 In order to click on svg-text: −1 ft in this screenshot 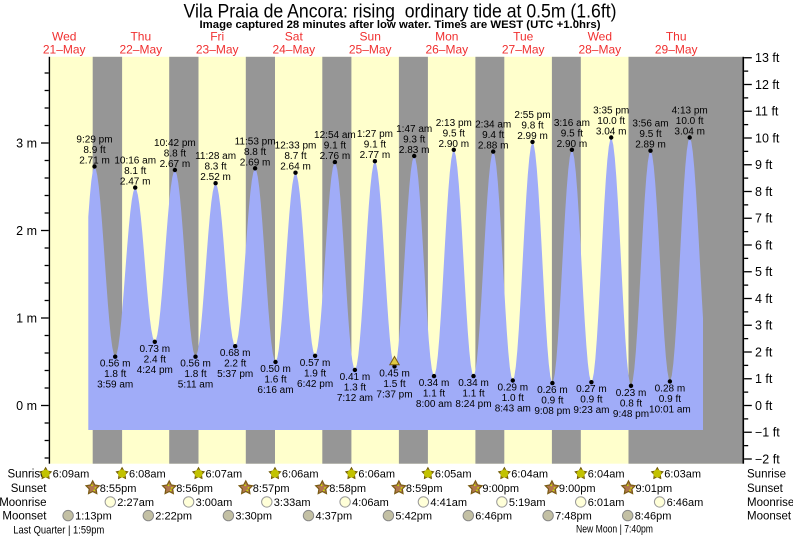, I will do `click(767, 433)`.